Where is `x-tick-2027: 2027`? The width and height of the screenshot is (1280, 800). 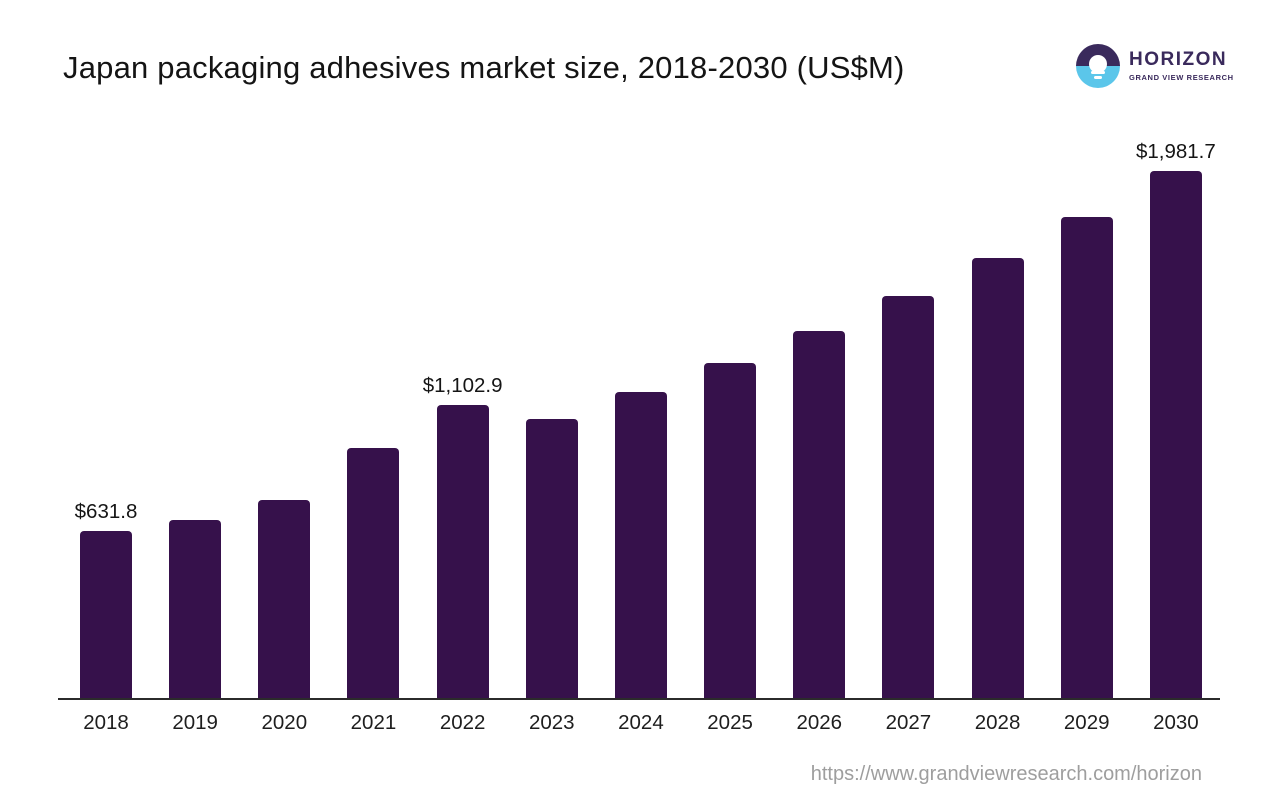
x-tick-2027: 2027 is located at coordinates (908, 722).